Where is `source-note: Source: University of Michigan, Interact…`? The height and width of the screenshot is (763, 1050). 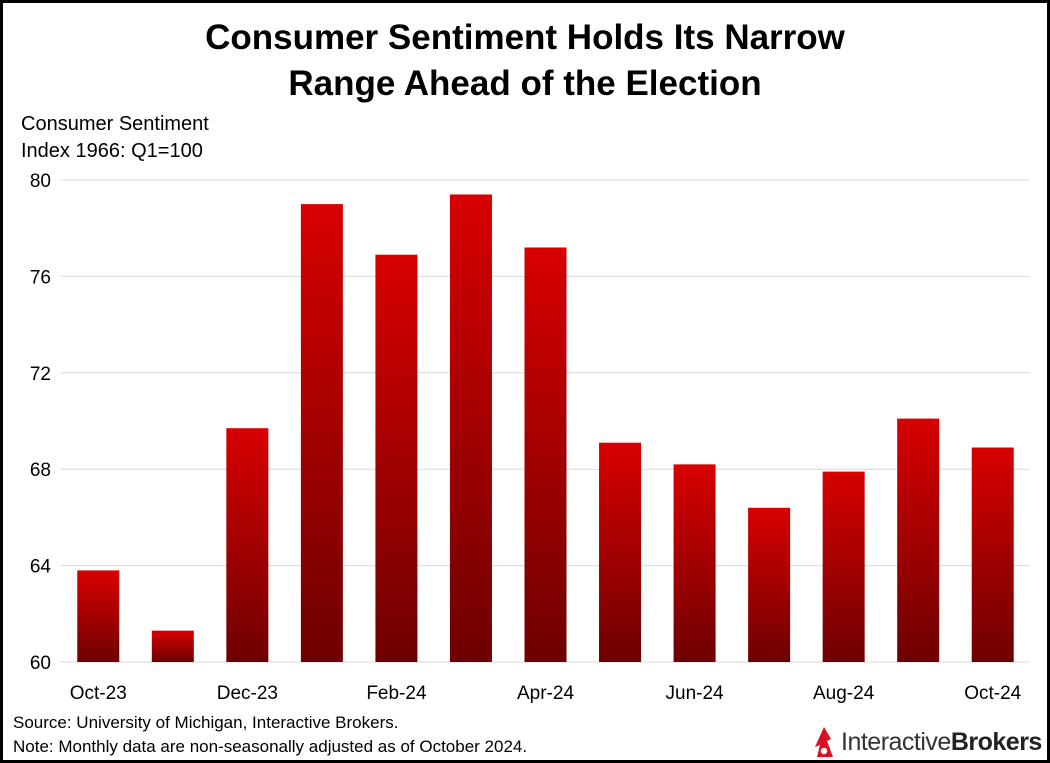 source-note: Source: University of Michigan, Interact… is located at coordinates (206, 722).